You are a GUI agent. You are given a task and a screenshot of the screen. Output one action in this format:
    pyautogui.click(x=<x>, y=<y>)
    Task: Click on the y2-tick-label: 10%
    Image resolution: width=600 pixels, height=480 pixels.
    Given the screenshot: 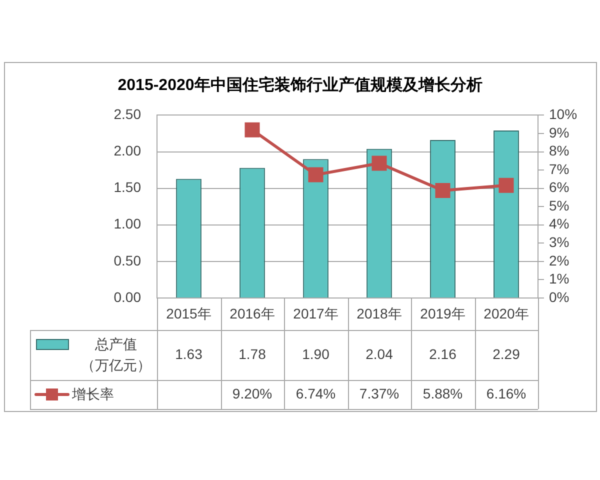 What is the action you would take?
    pyautogui.click(x=563, y=114)
    